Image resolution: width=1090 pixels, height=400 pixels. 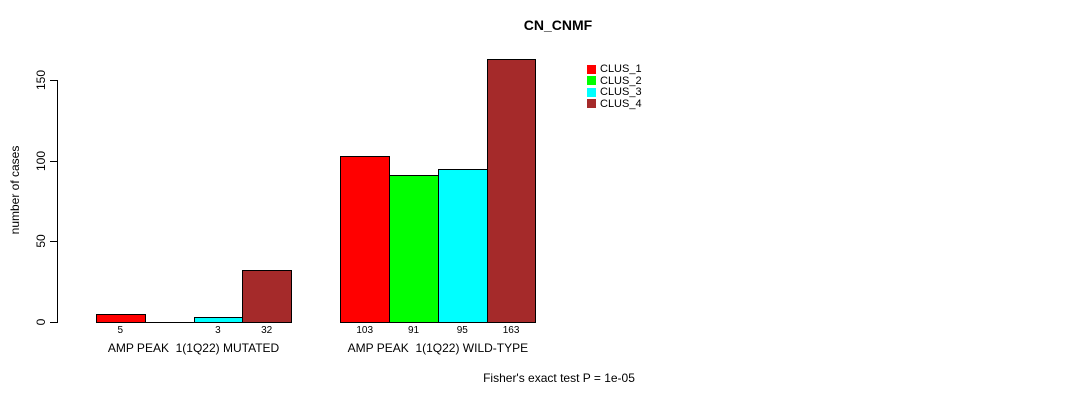 I want to click on bar-value-label: 91, so click(x=413, y=330).